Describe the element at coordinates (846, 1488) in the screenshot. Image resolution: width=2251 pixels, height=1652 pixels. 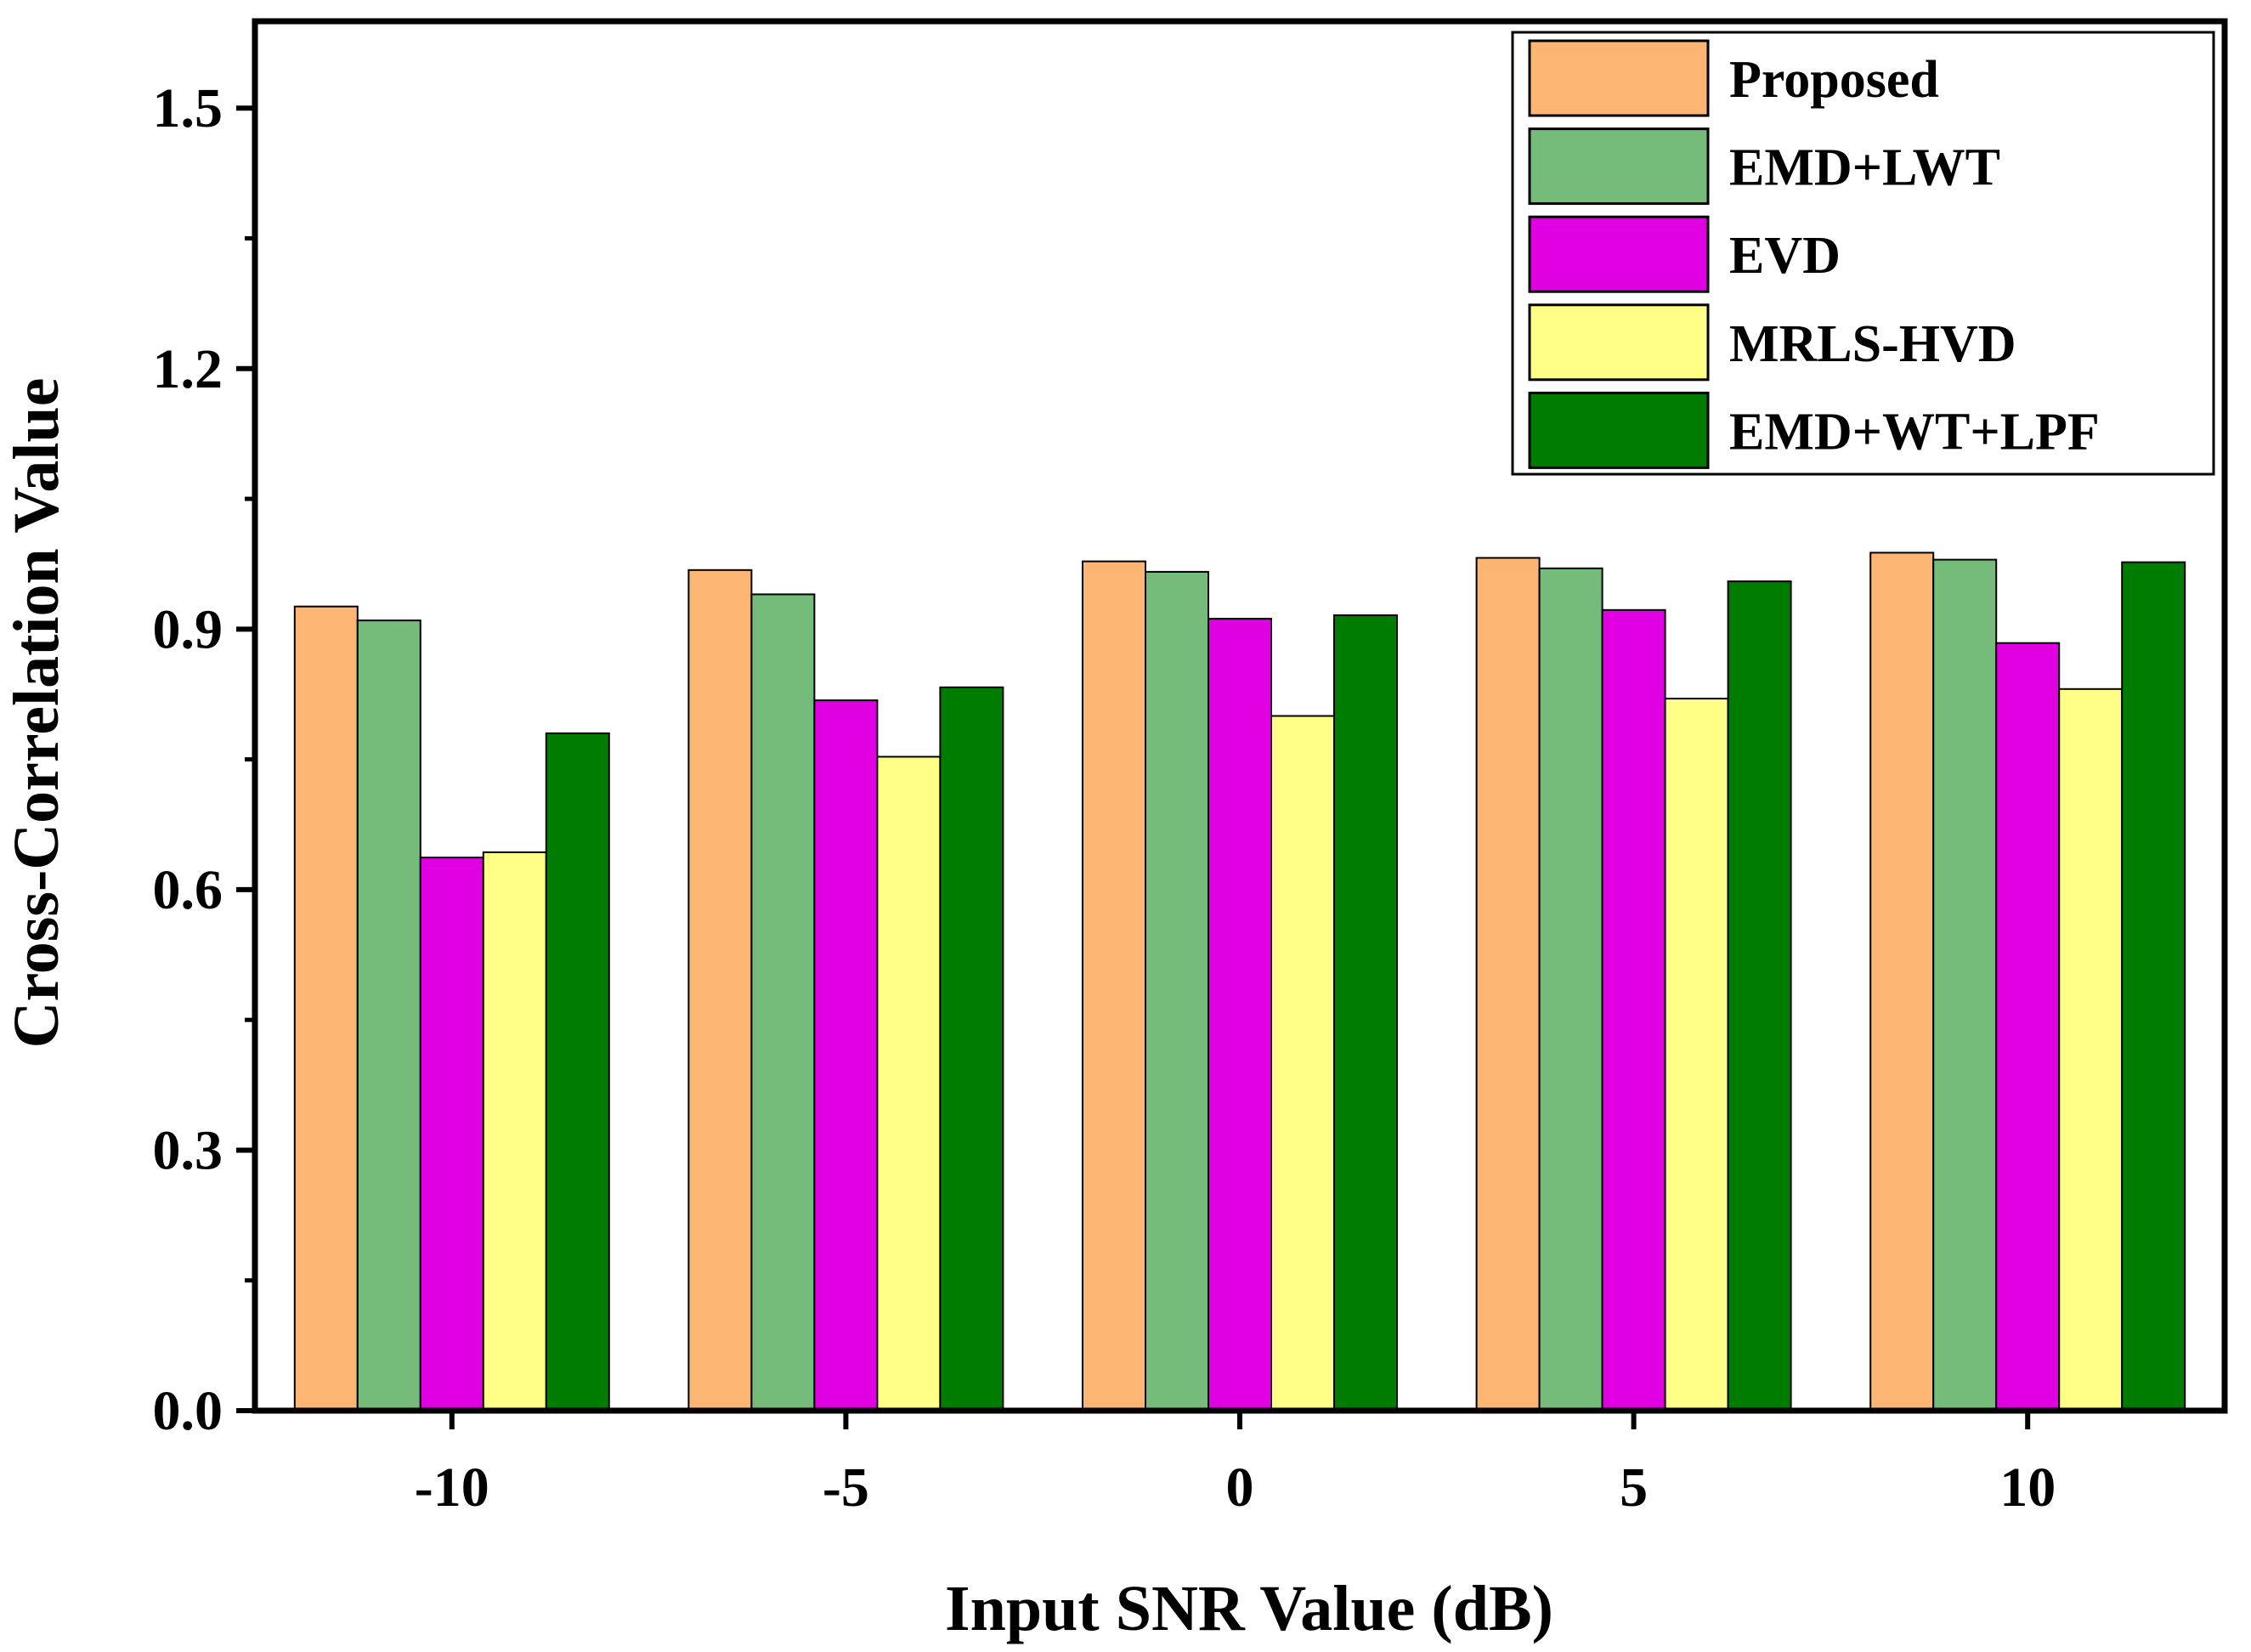
I see `x-tick-label: -5` at that location.